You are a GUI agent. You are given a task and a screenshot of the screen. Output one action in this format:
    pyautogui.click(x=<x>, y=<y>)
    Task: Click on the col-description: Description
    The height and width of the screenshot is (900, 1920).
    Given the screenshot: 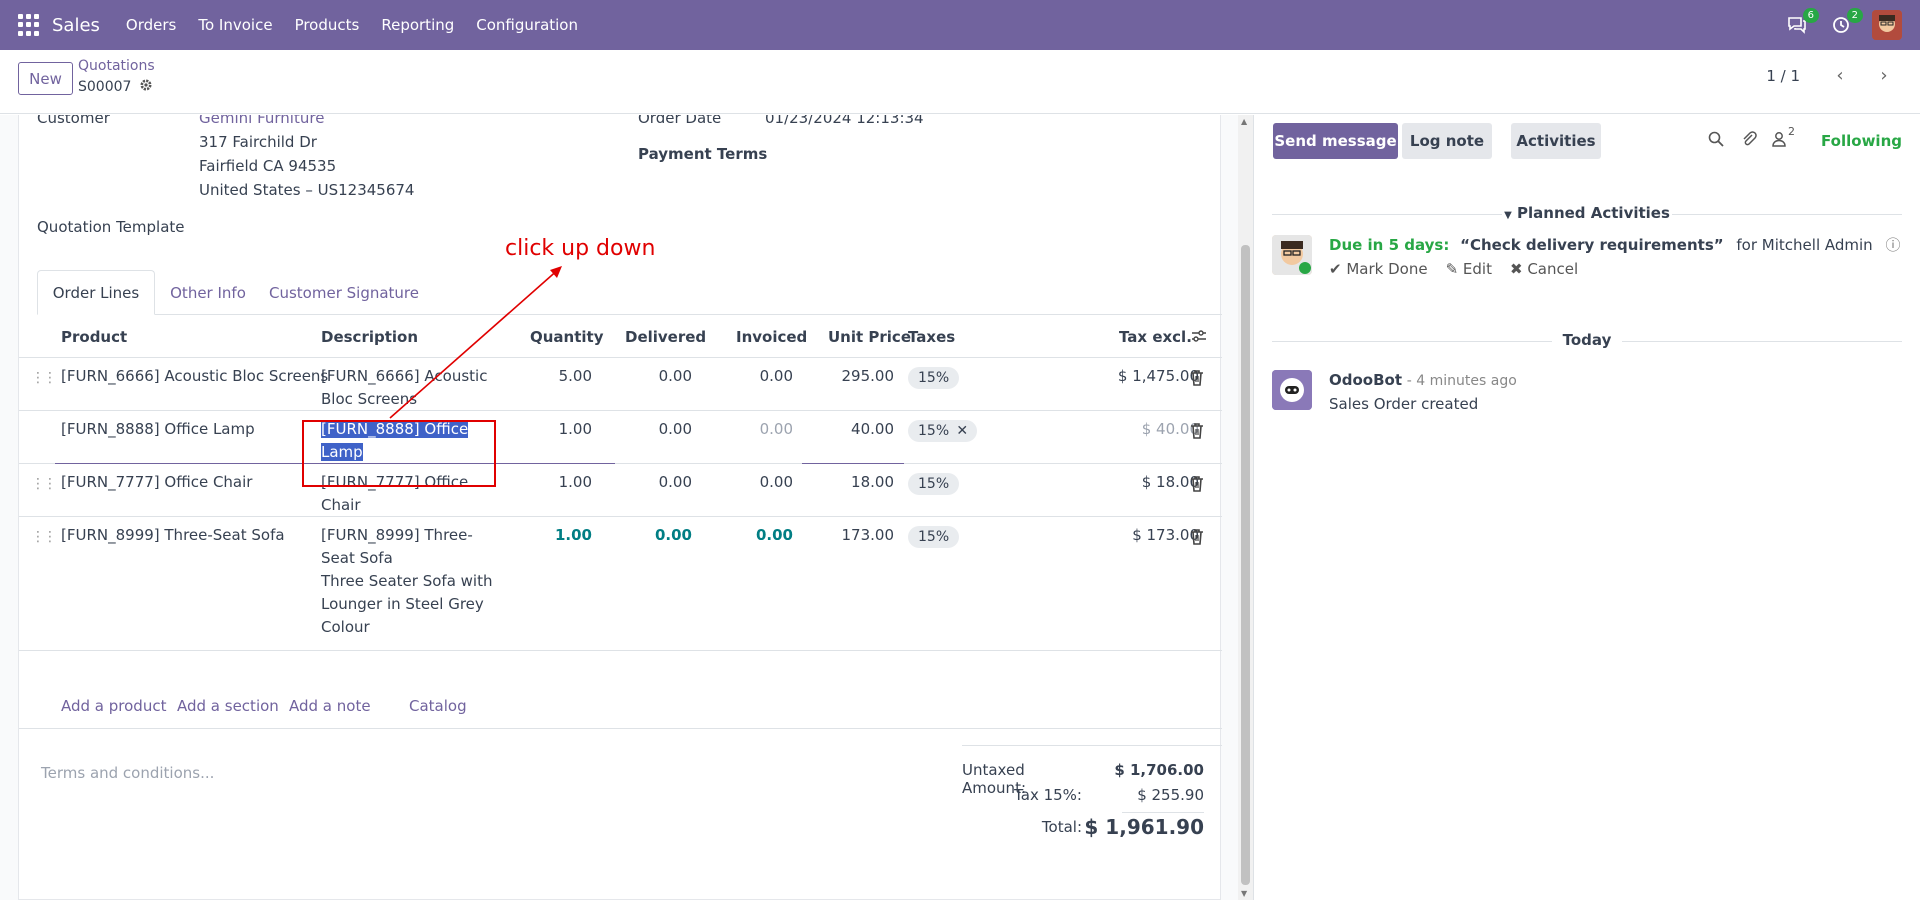 What is the action you would take?
    pyautogui.click(x=370, y=337)
    